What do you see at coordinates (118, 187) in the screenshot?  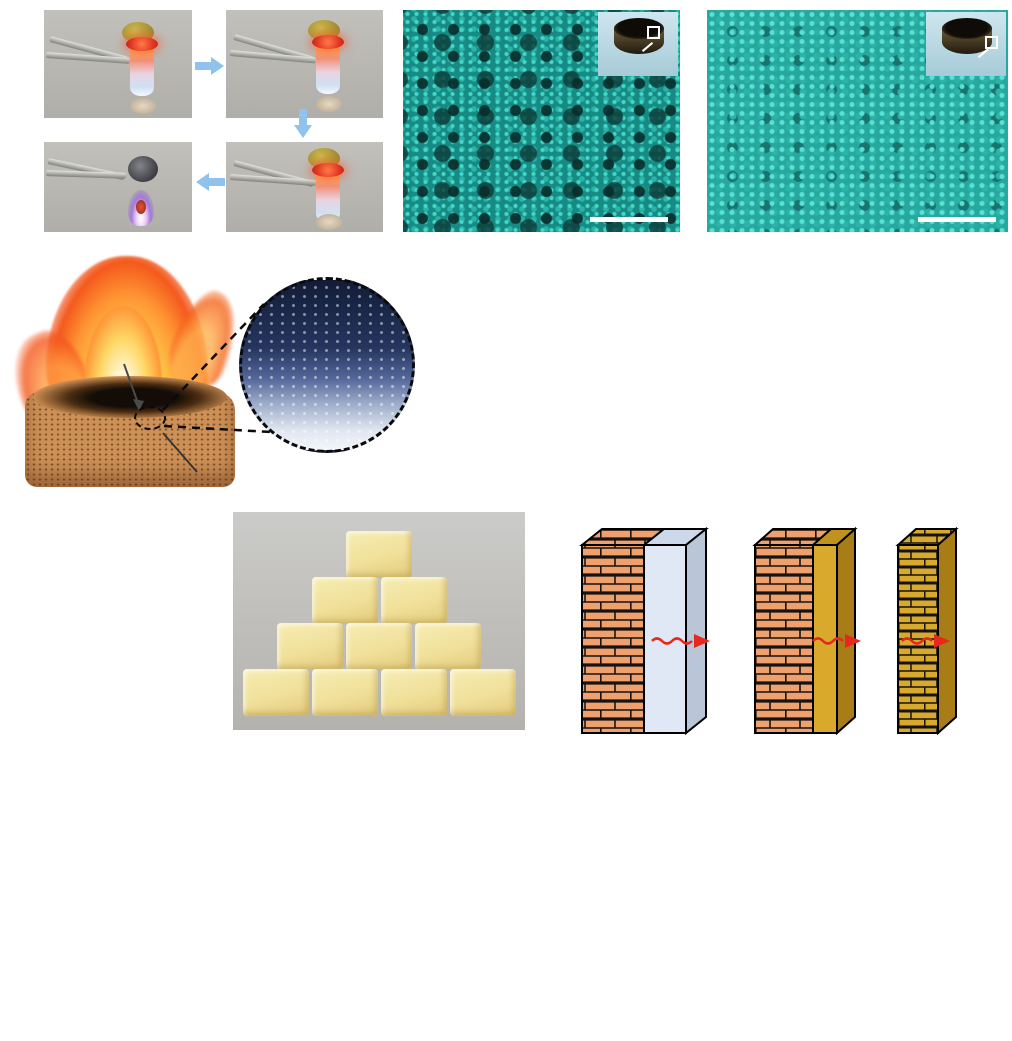 I see `photo-non-ignitable` at bounding box center [118, 187].